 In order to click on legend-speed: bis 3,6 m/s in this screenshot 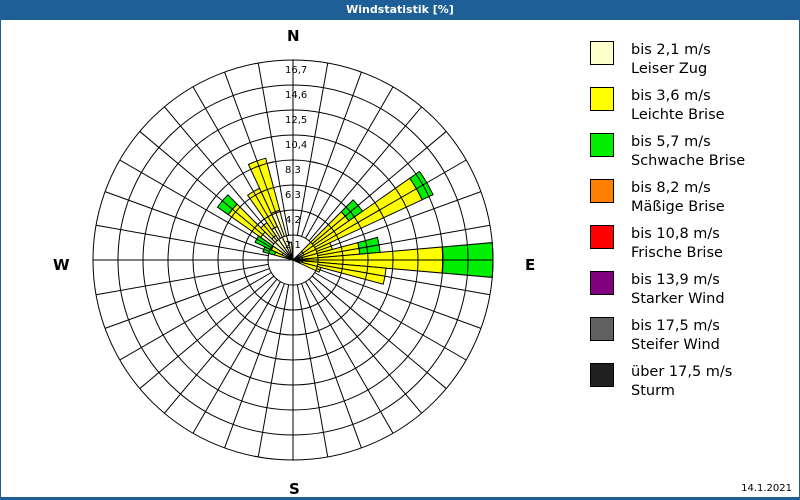, I will do `click(671, 96)`.